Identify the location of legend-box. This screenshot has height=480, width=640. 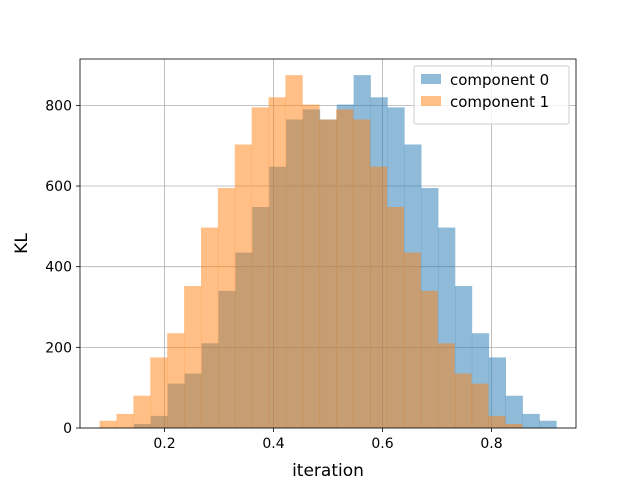
(491, 95).